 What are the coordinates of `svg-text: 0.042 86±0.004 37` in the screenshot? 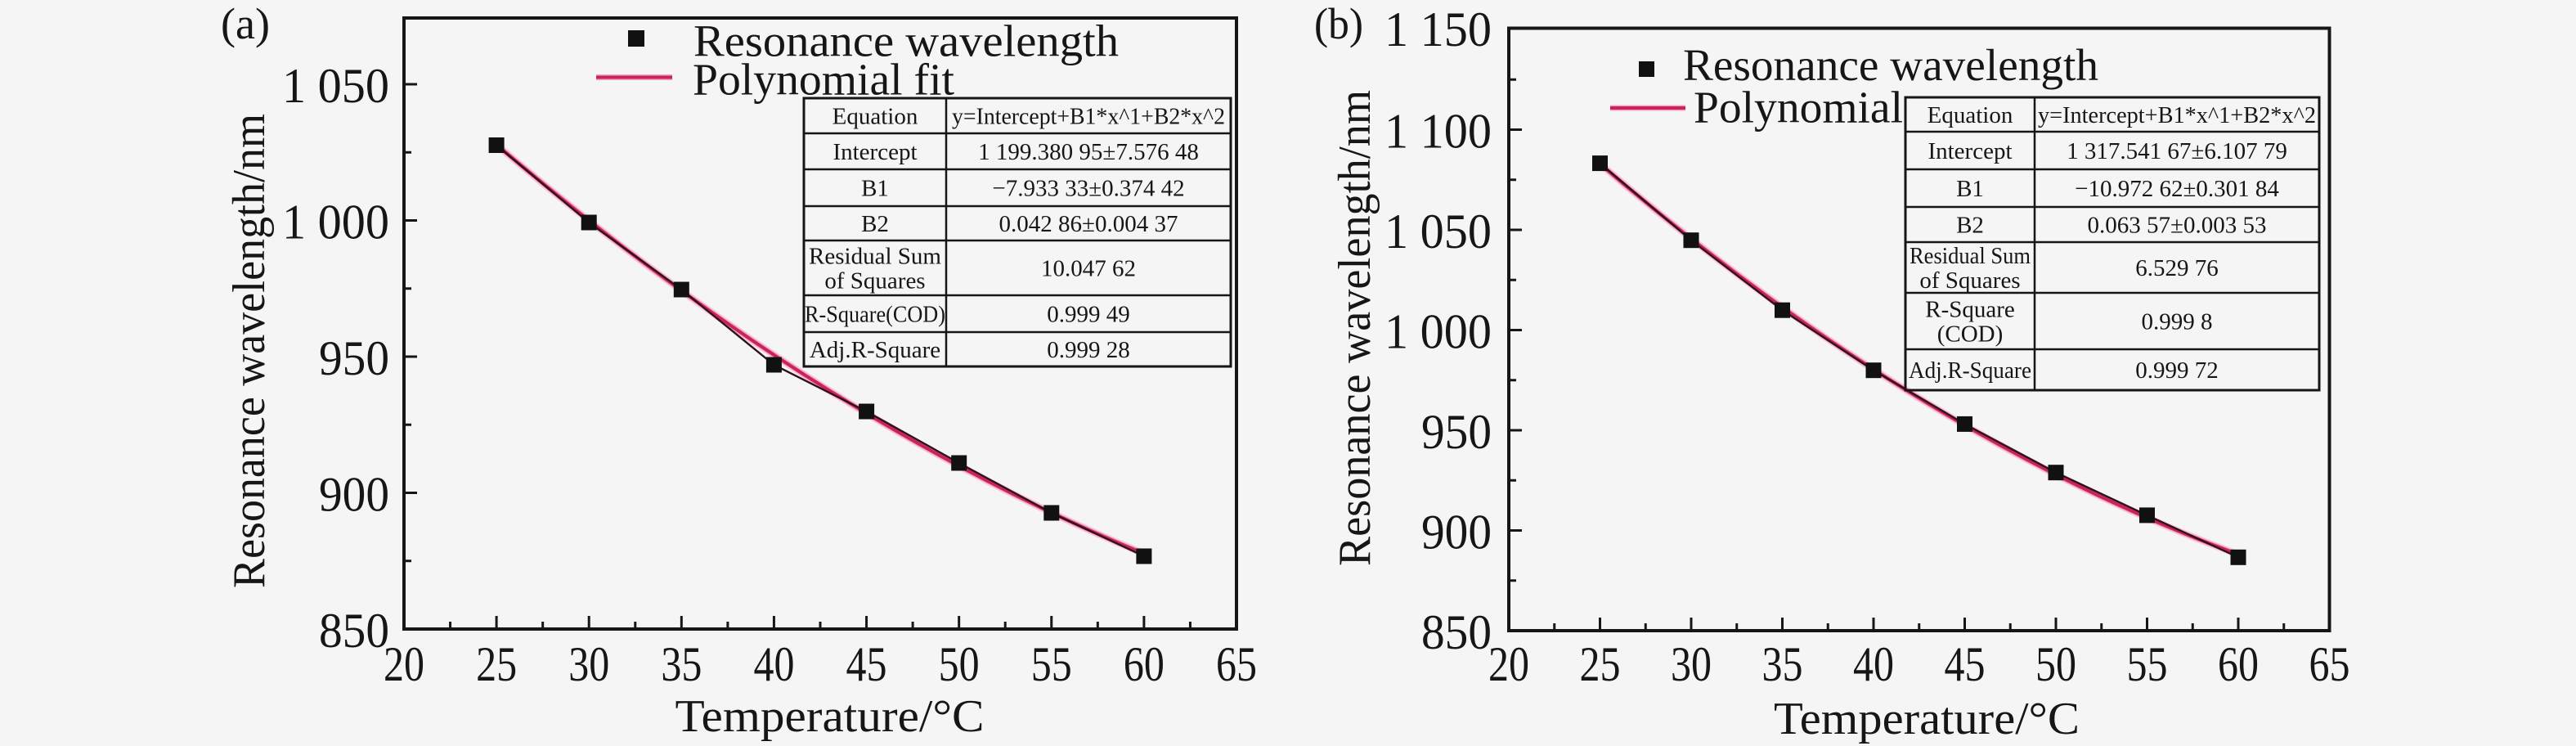 It's located at (1089, 224).